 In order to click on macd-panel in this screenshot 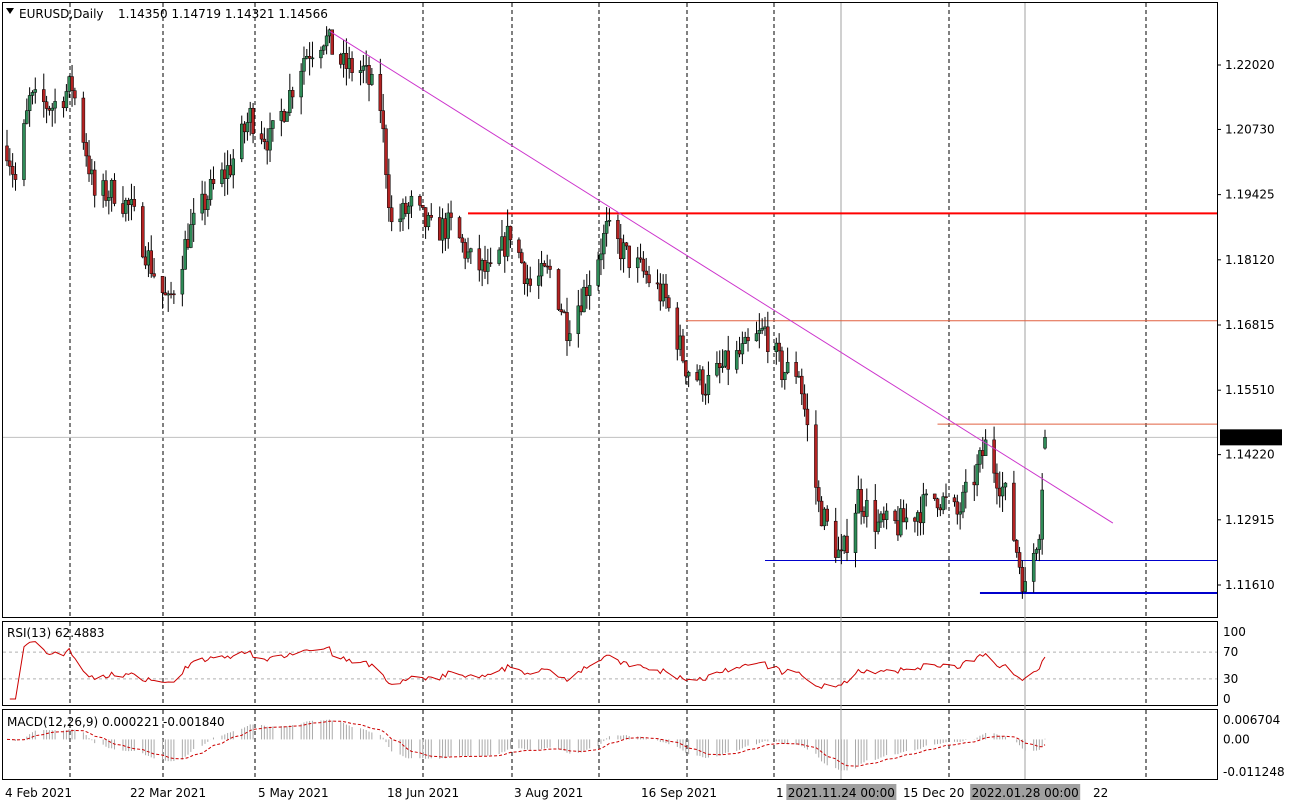, I will do `click(610, 744)`.